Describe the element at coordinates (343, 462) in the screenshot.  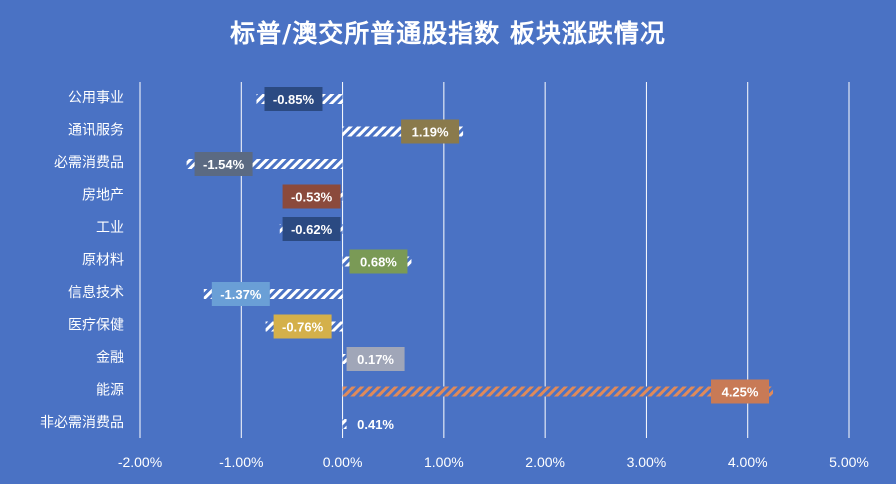
I see `x-tick-label: 0.00%` at that location.